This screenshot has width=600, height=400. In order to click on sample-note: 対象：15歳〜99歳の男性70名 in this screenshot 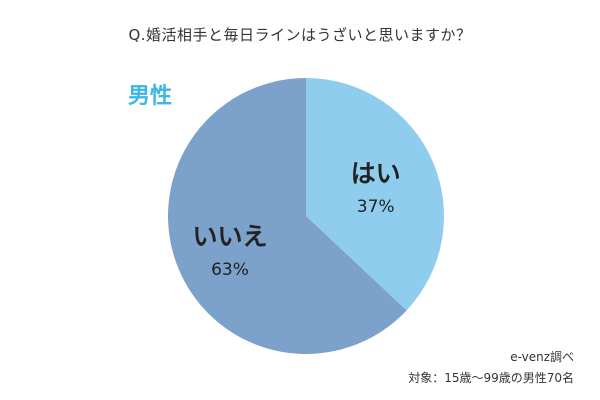, I will do `click(491, 378)`.